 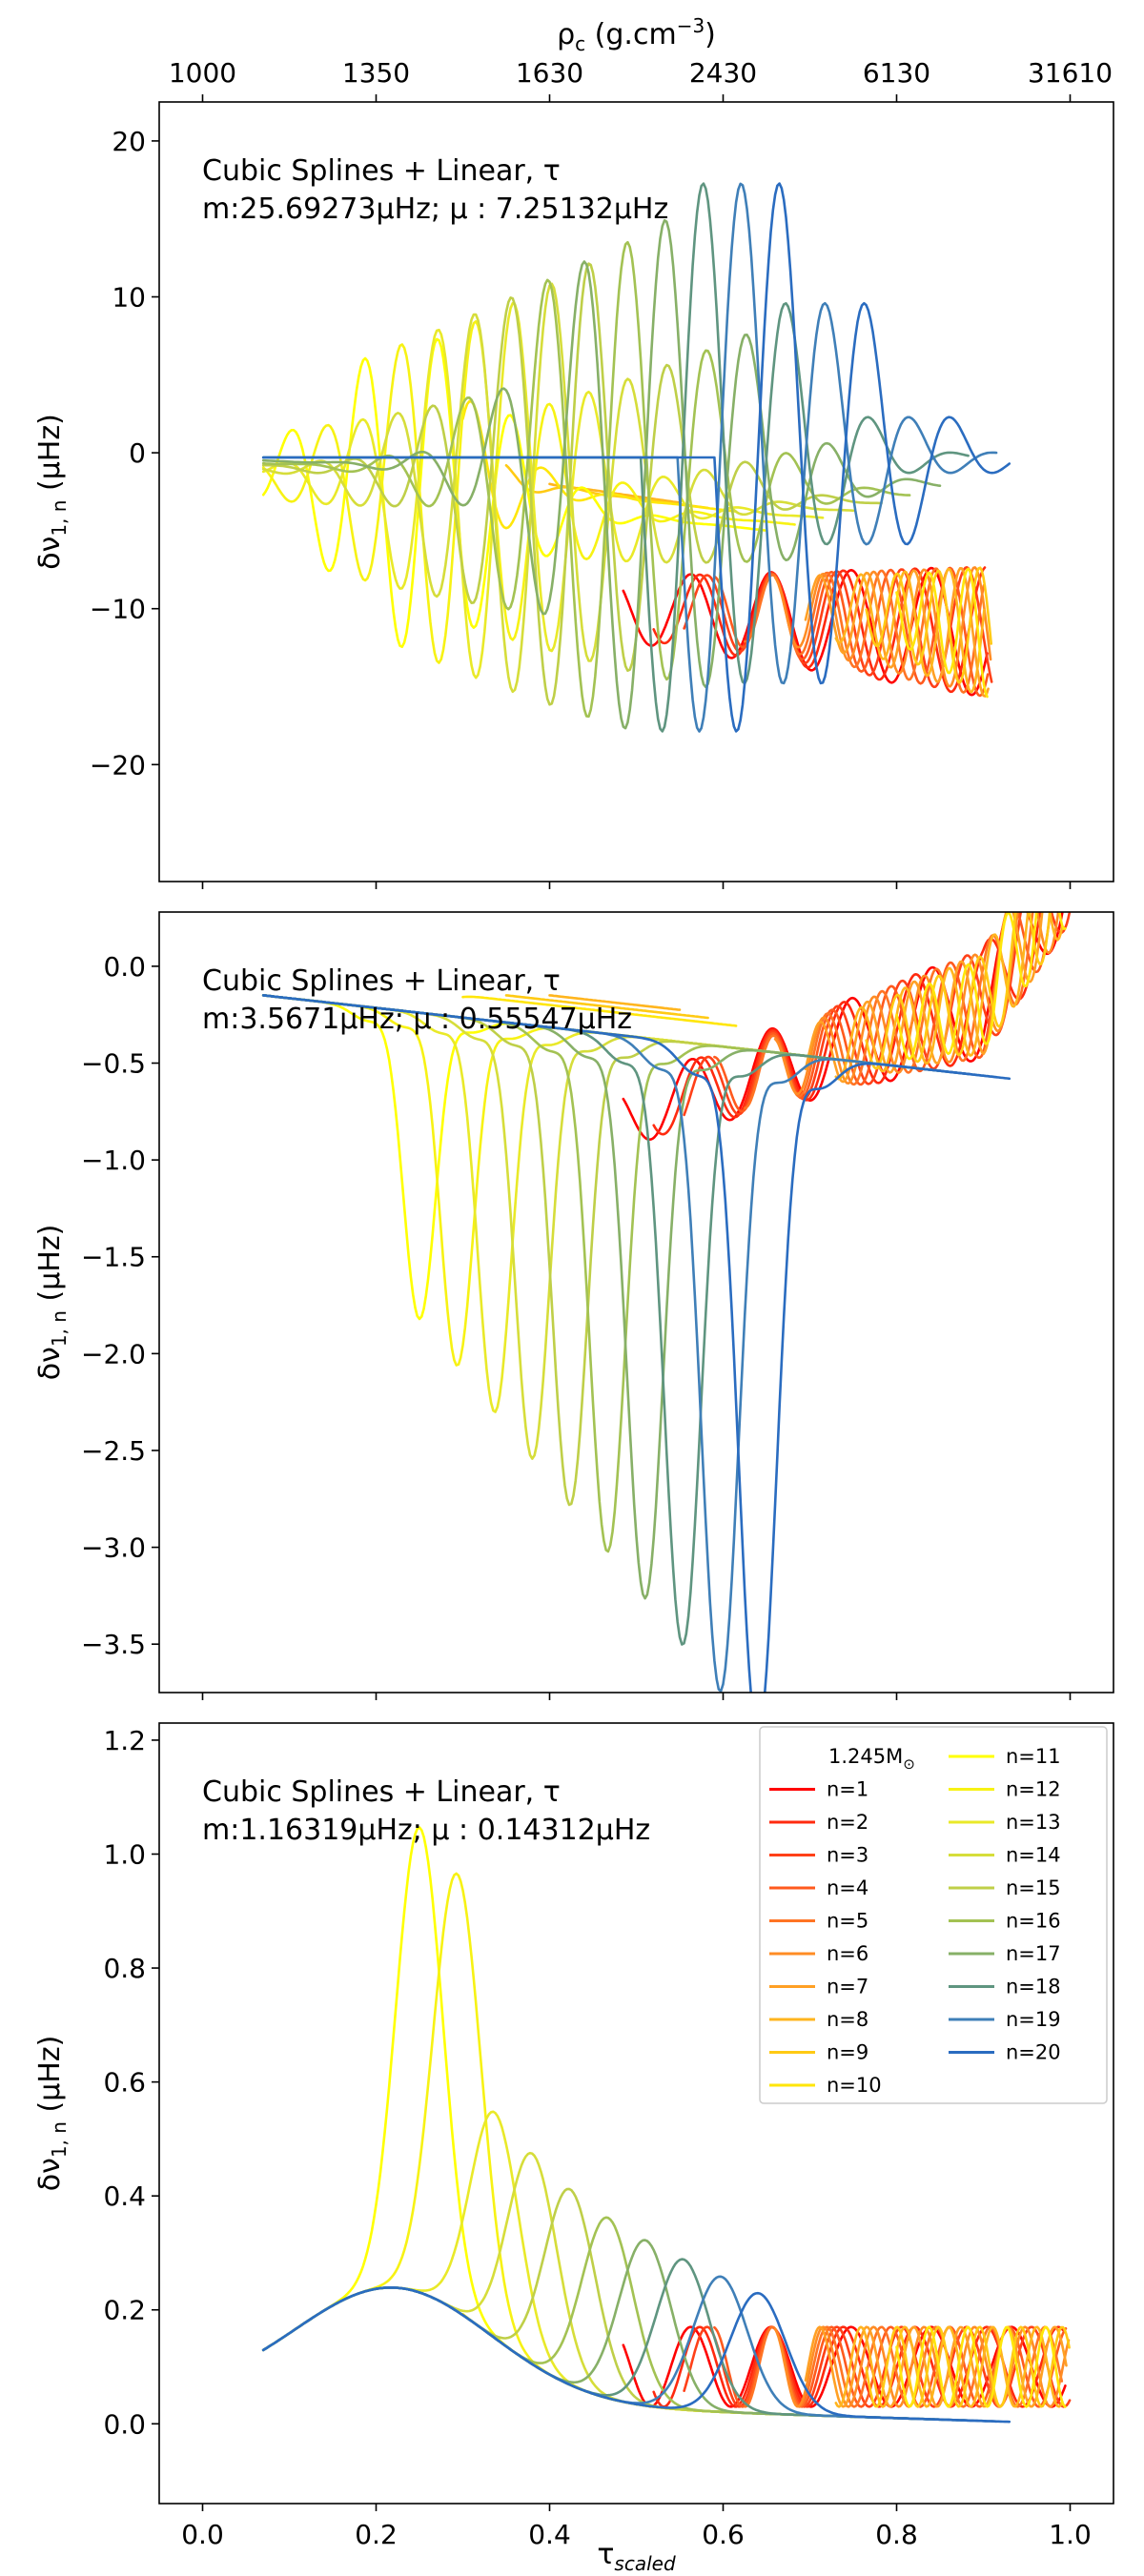 What do you see at coordinates (113, 1451) in the screenshot?
I see `y-tick-label: −2.5` at bounding box center [113, 1451].